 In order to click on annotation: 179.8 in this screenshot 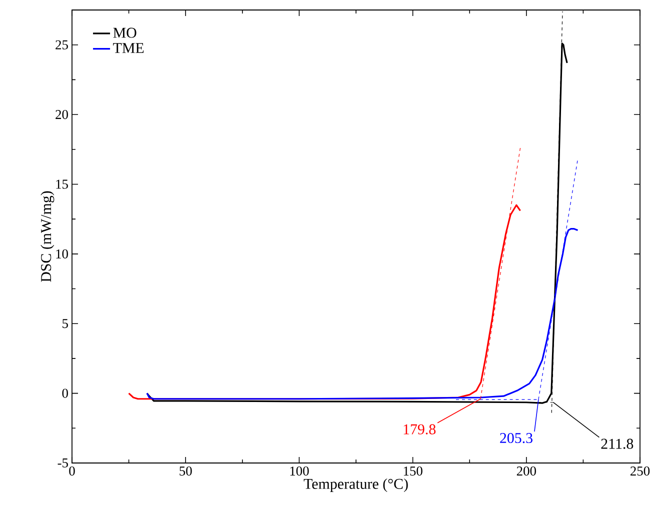, I will do `click(420, 429)`.